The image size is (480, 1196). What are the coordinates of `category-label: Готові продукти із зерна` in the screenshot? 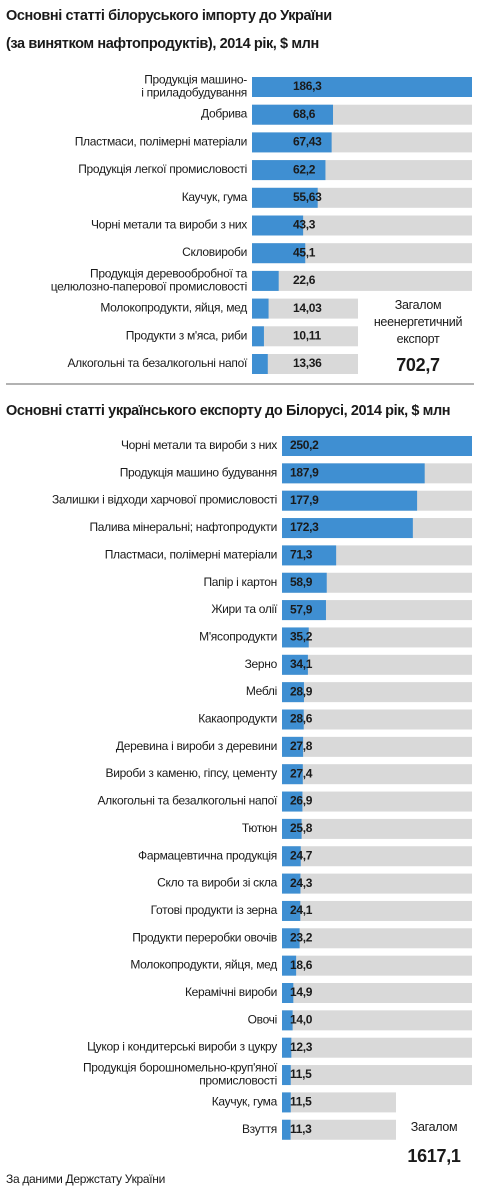 It's located at (214, 910).